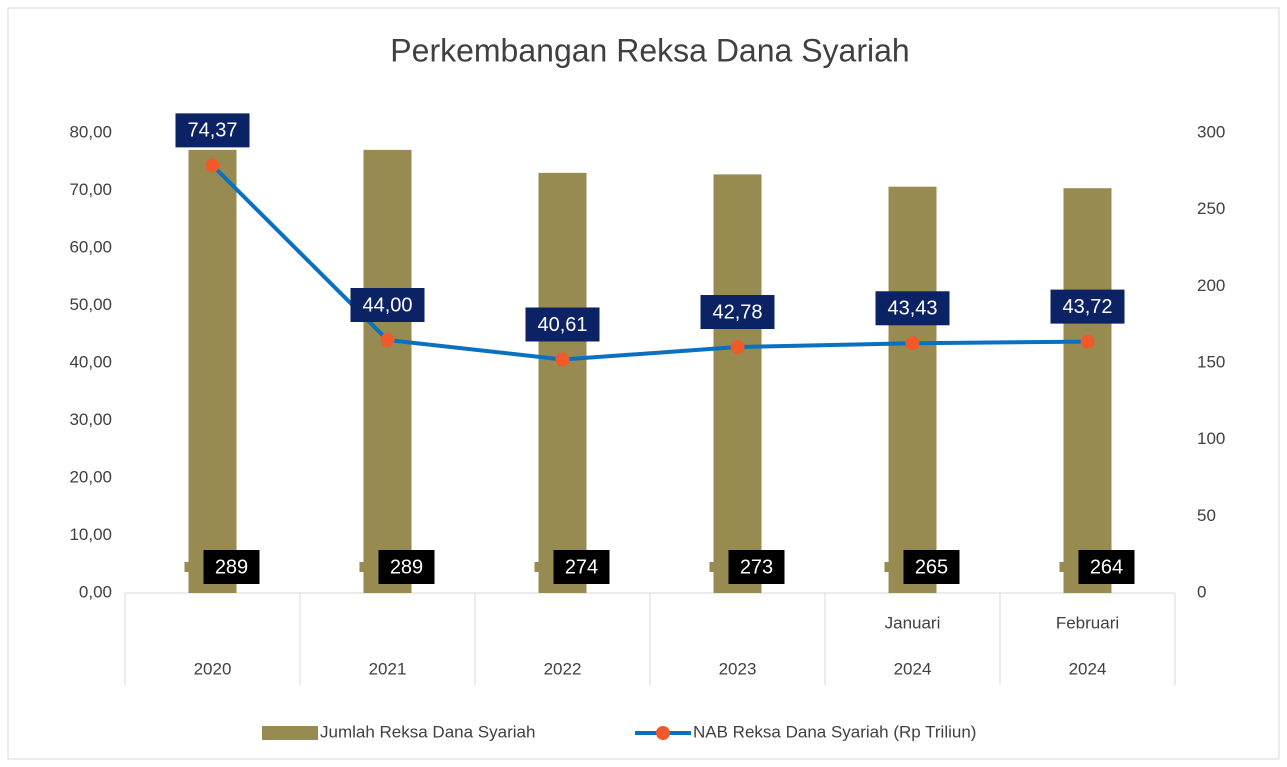  What do you see at coordinates (95, 591) in the screenshot?
I see `y-tick-label: 0,00` at bounding box center [95, 591].